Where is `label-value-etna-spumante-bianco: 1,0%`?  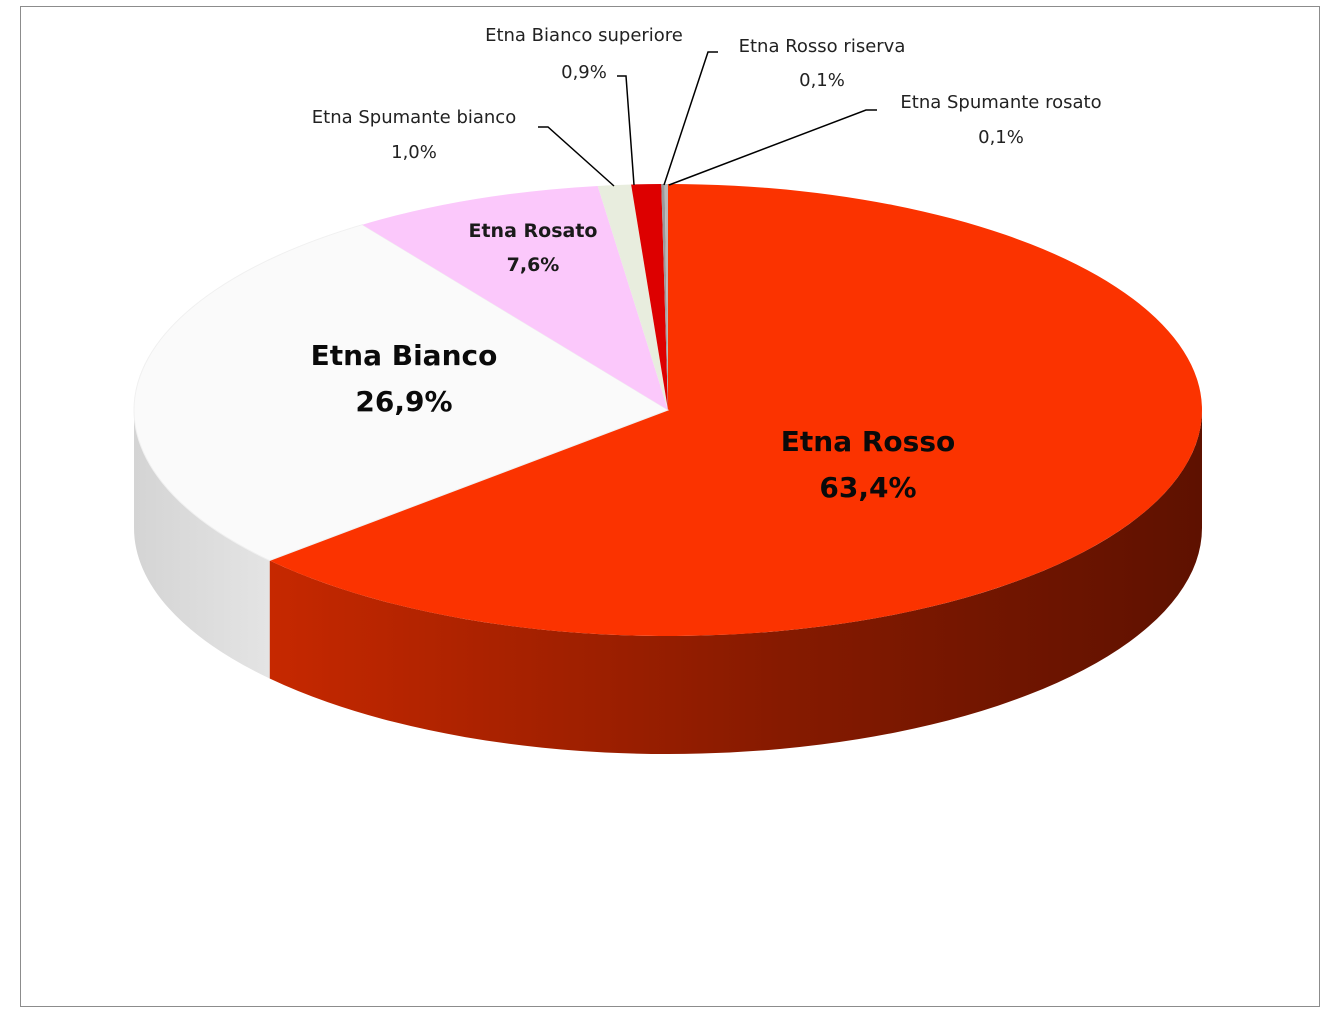 label-value-etna-spumante-bianco: 1,0% is located at coordinates (414, 152).